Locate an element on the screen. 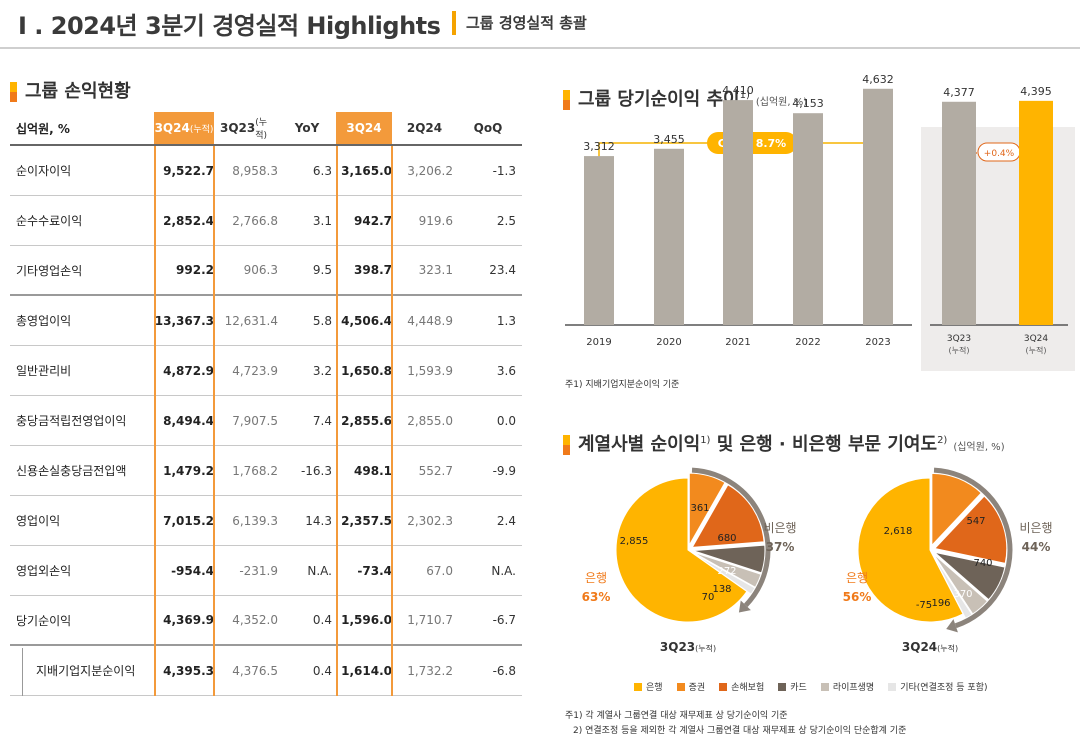 Image resolution: width=1080 pixels, height=739 pixels. trend-title-sup: 1) is located at coordinates (744, 95).